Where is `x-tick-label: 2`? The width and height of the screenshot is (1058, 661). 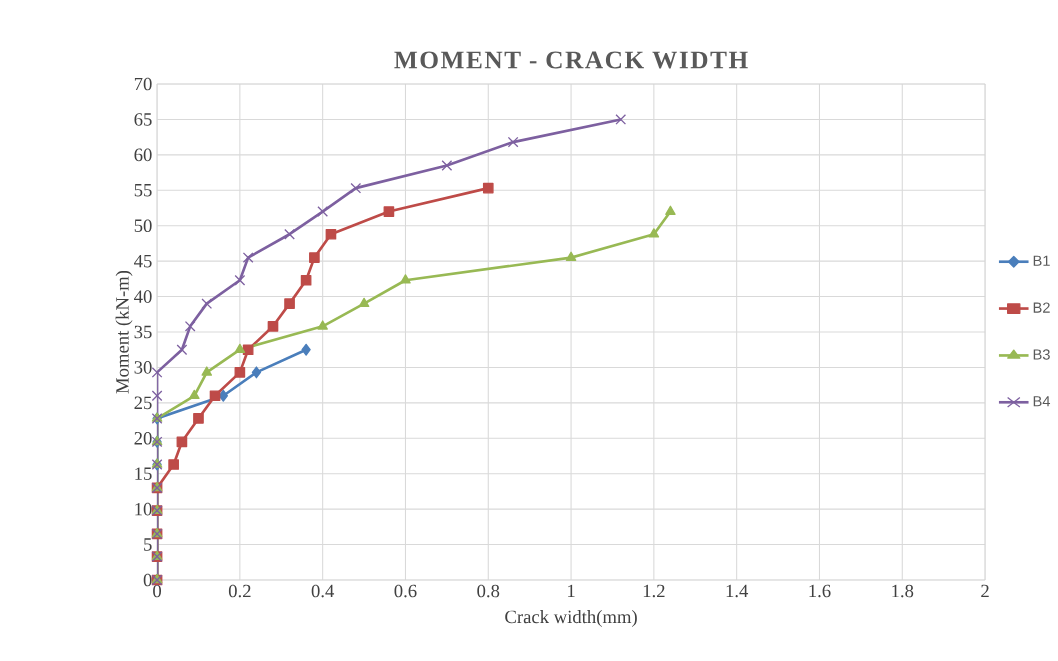 x-tick-label: 2 is located at coordinates (985, 591).